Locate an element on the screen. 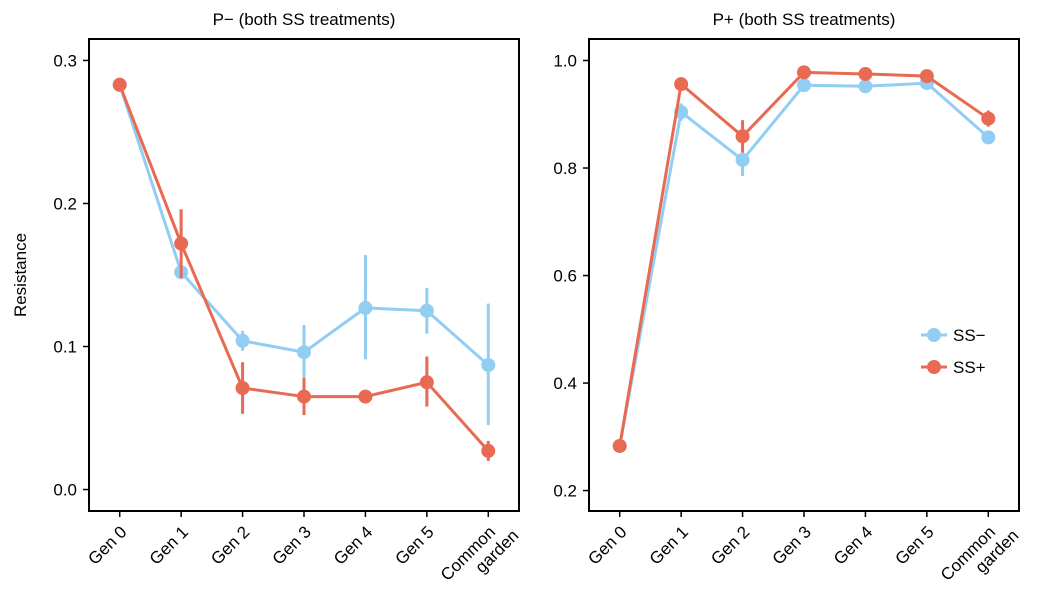  panel-title: P− (both SS treatments) is located at coordinates (304, 19).